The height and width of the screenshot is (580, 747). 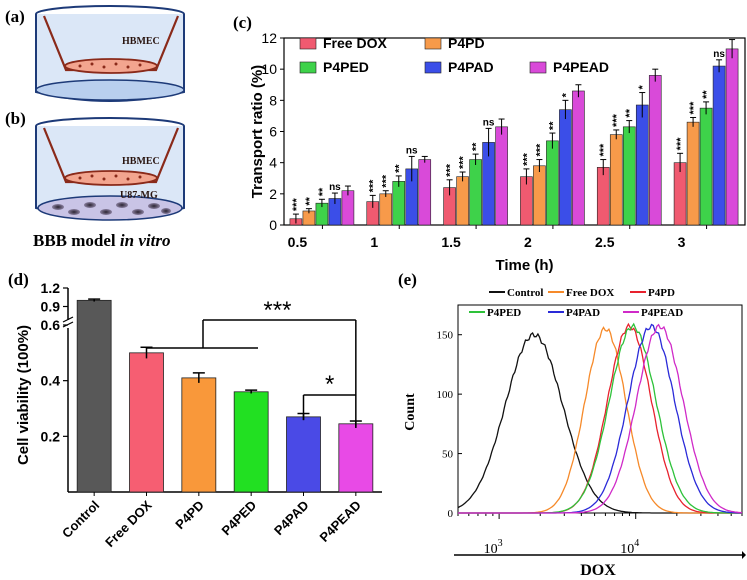 What do you see at coordinates (80, 519) in the screenshot?
I see `x-tick-label: Control` at bounding box center [80, 519].